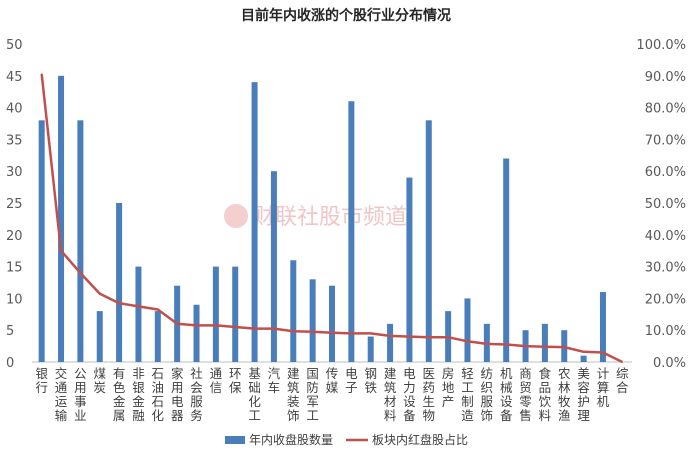 This screenshot has height=459, width=693. I want to click on category-label: 建筑材料, so click(390, 394).